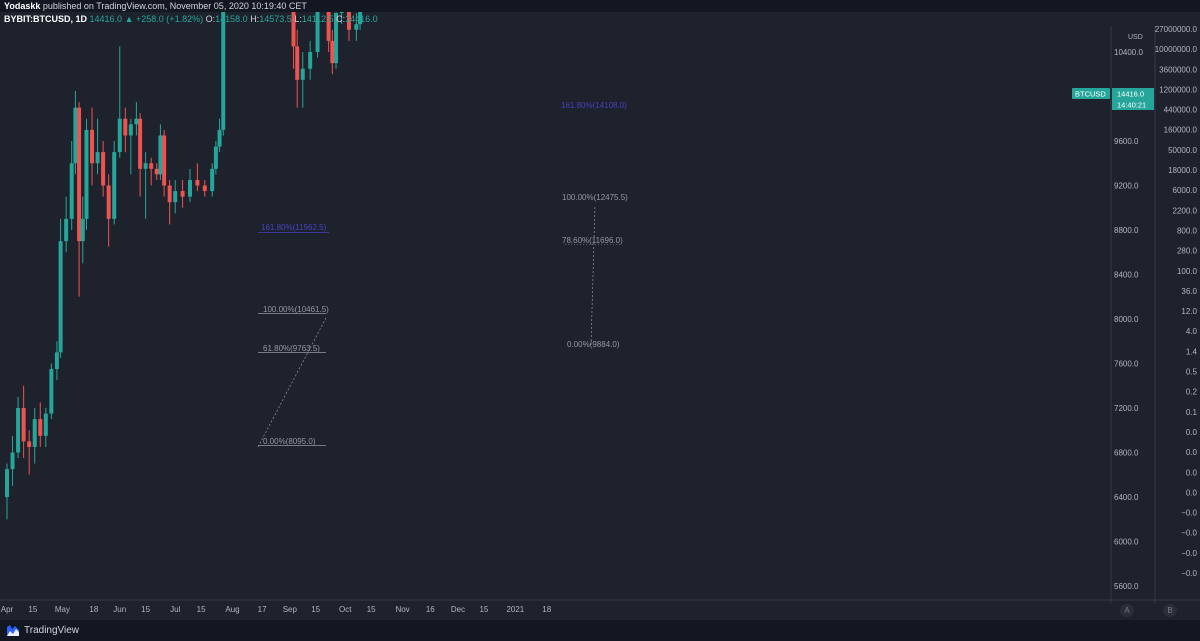 The height and width of the screenshot is (641, 1200). What do you see at coordinates (22, 6) in the screenshot?
I see `author-name: Yodaskk` at bounding box center [22, 6].